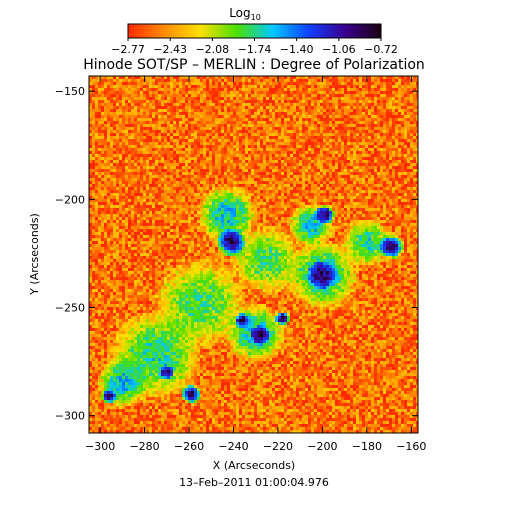  I want to click on colorbar-tick-label: −1.06, so click(339, 49).